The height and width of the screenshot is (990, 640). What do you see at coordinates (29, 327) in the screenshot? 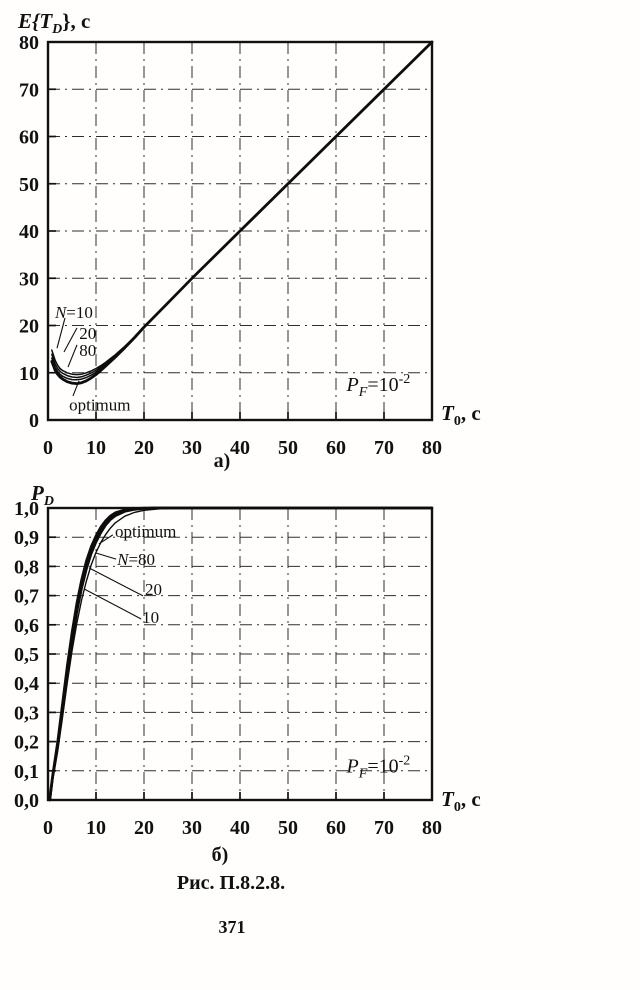
I see `y-tick-label: 20` at bounding box center [29, 327].